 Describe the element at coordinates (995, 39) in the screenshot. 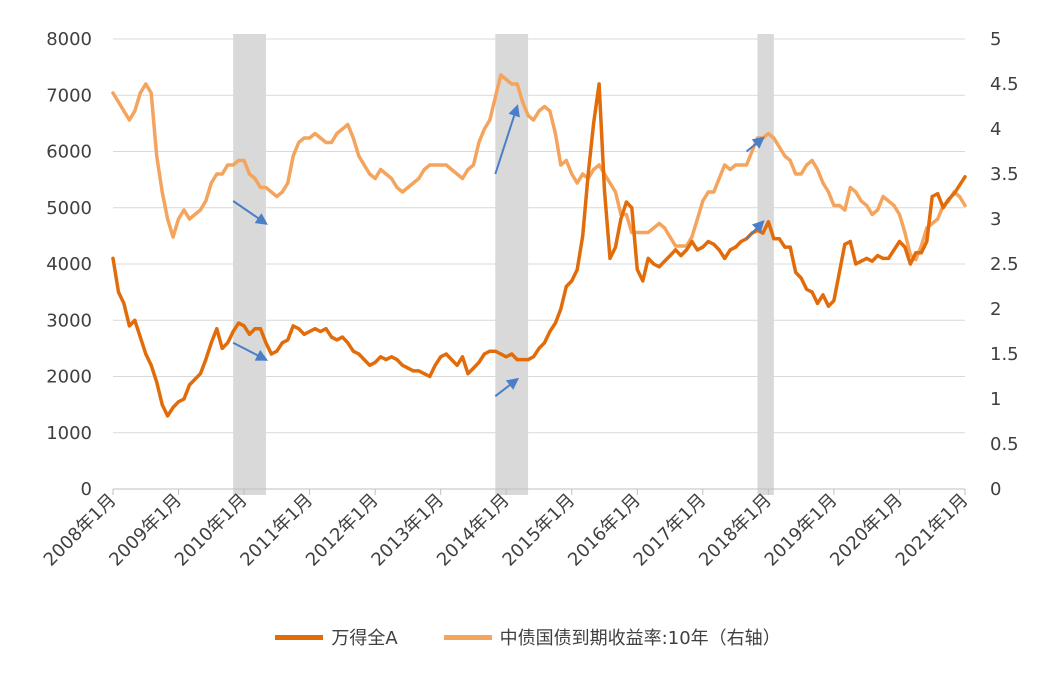

I see `y-right-tick-label: 5` at that location.